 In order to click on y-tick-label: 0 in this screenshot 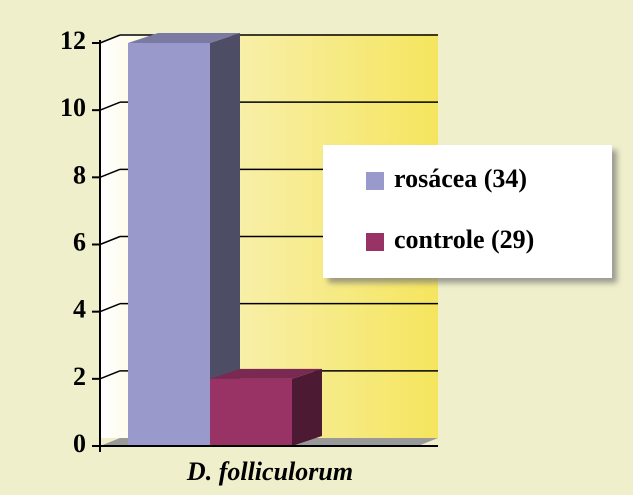, I will do `click(79, 443)`.